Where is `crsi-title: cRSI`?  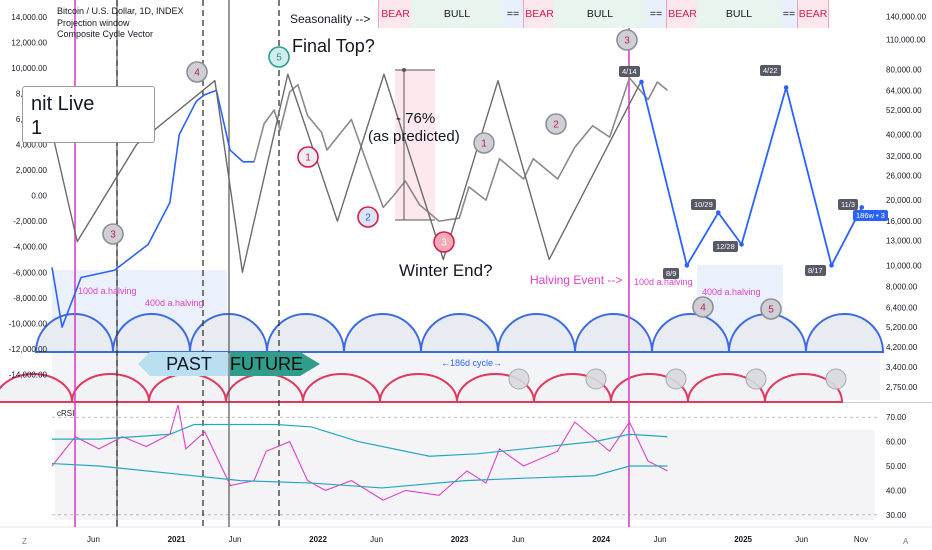
crsi-title: cRSI is located at coordinates (66, 413).